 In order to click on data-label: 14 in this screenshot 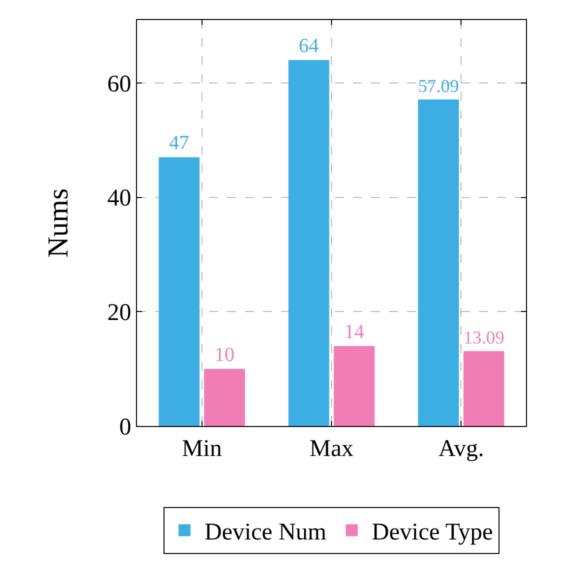, I will do `click(354, 331)`.